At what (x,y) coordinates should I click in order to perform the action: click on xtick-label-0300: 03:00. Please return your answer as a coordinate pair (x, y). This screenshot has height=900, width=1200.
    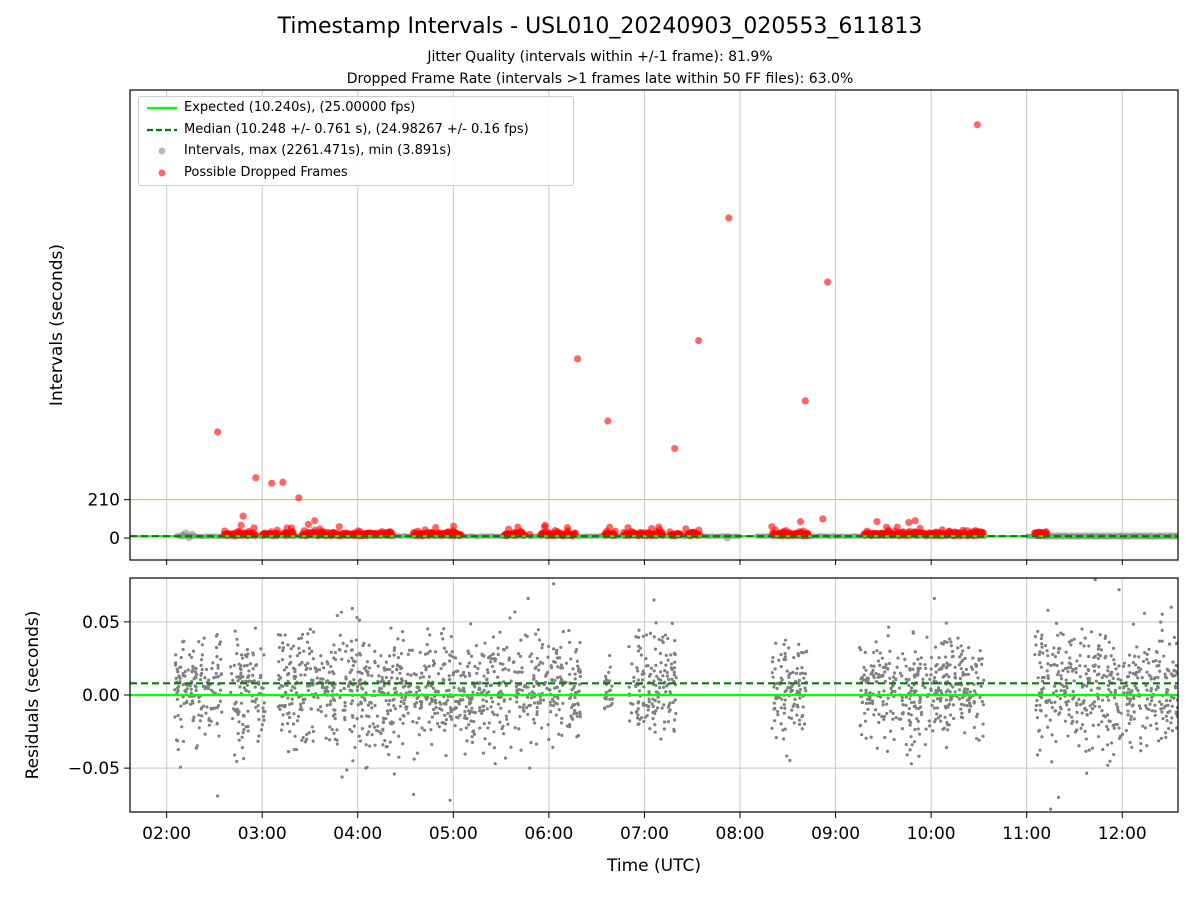
    Looking at the image, I should click on (262, 834).